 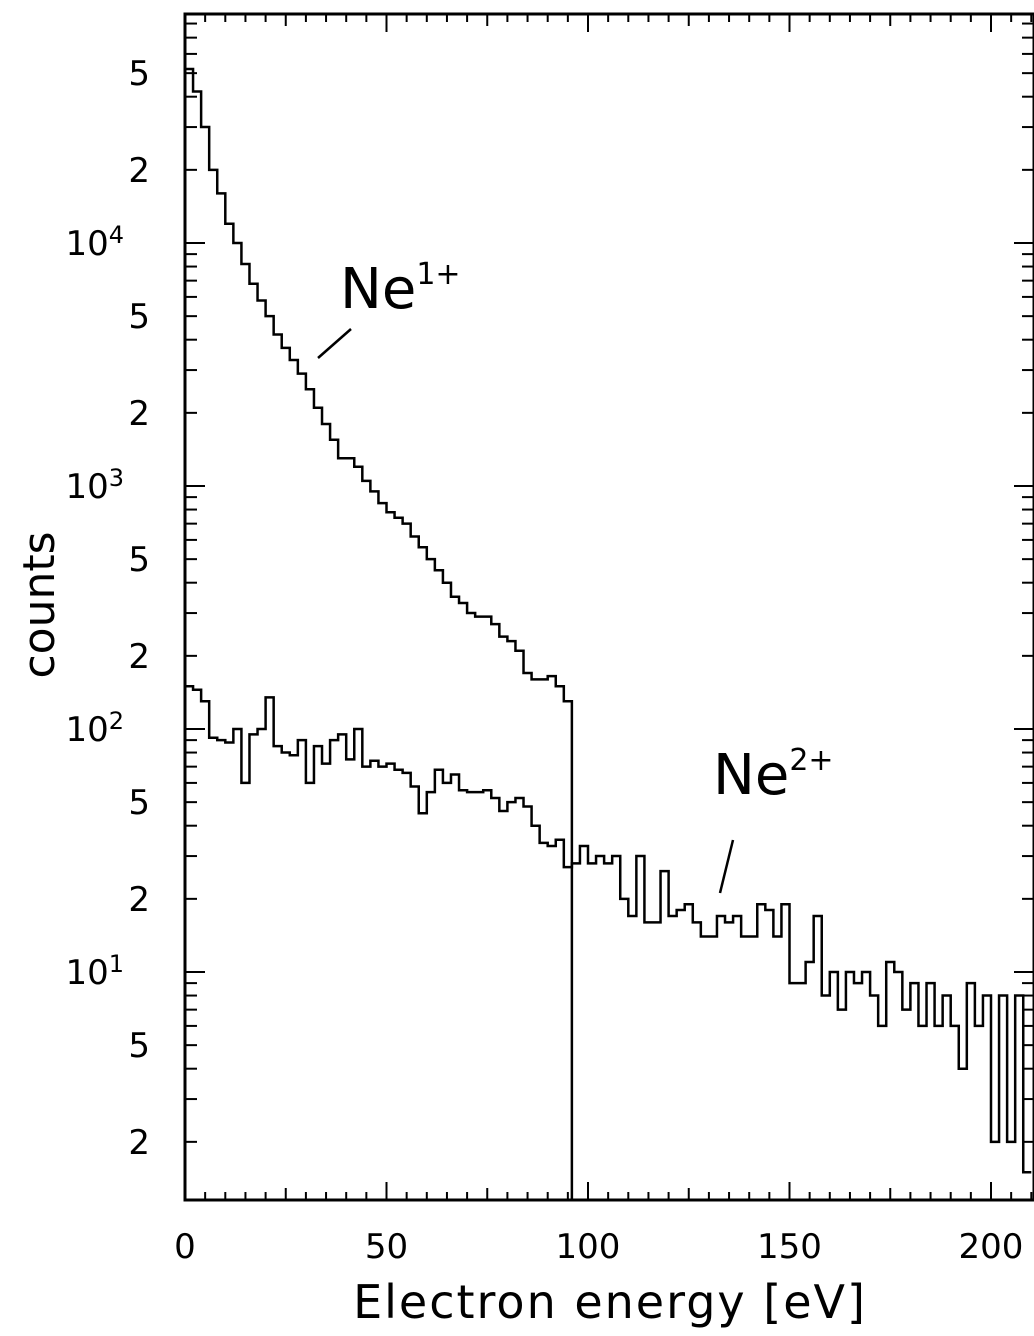 What do you see at coordinates (185, 1247) in the screenshot?
I see `x-tick-label: 0` at bounding box center [185, 1247].